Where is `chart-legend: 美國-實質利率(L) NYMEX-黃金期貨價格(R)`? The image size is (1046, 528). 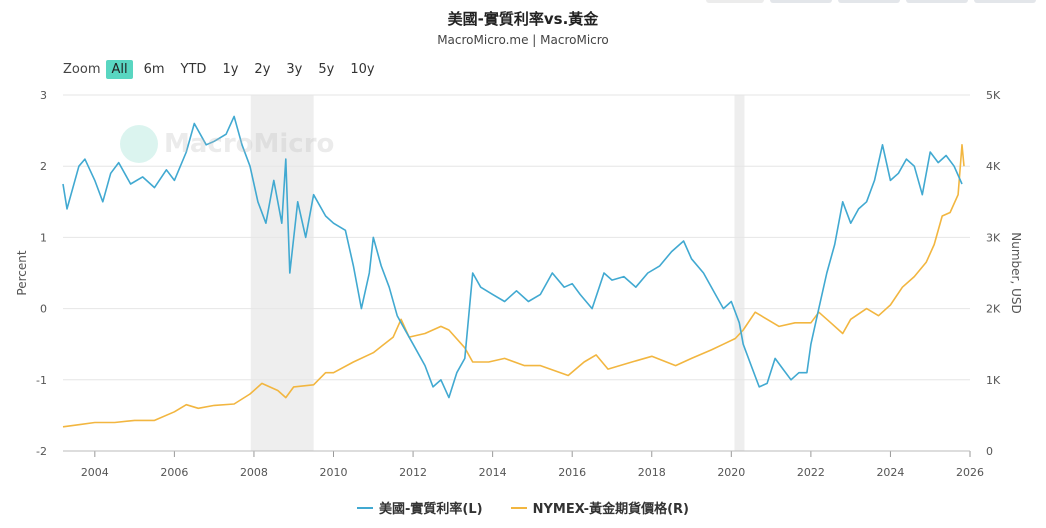
chart-legend: 美國-實質利率(L) NYMEX-黃金期貨價格(R) is located at coordinates (523, 507).